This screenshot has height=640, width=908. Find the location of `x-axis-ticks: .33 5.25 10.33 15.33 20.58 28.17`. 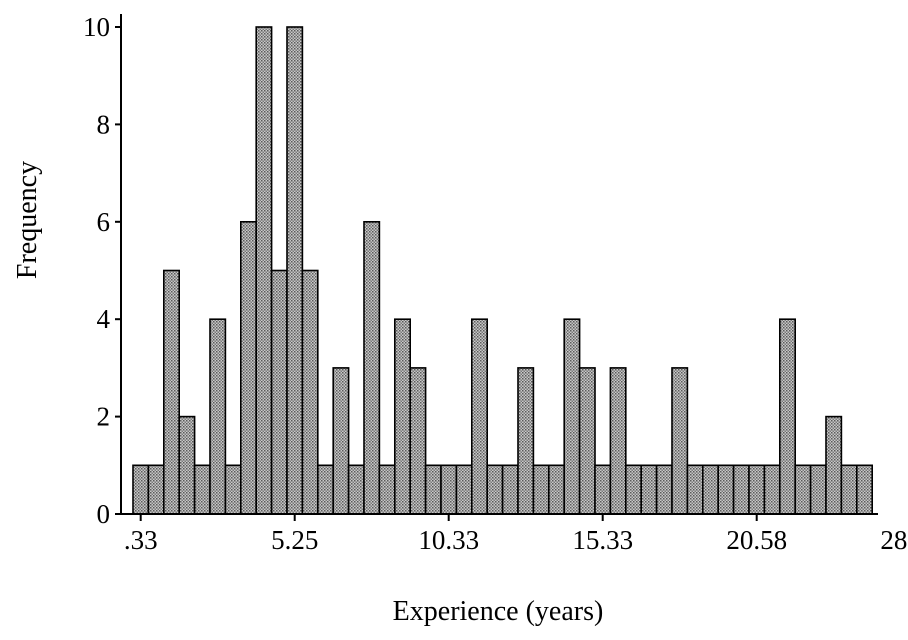

x-axis-ticks: .33 5.25 10.33 15.33 20.58 28.17 is located at coordinates (516, 534).